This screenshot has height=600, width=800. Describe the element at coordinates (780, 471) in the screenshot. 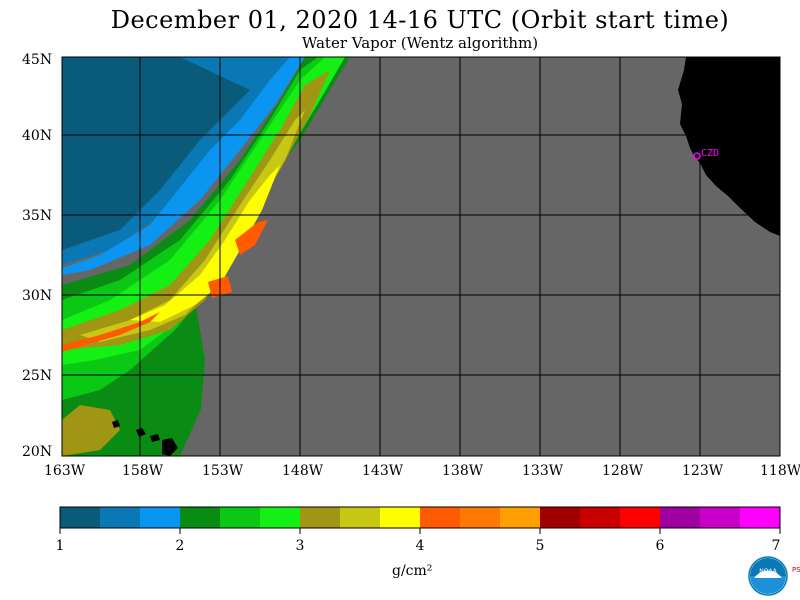

I see `lon-label-118w: 118W` at that location.